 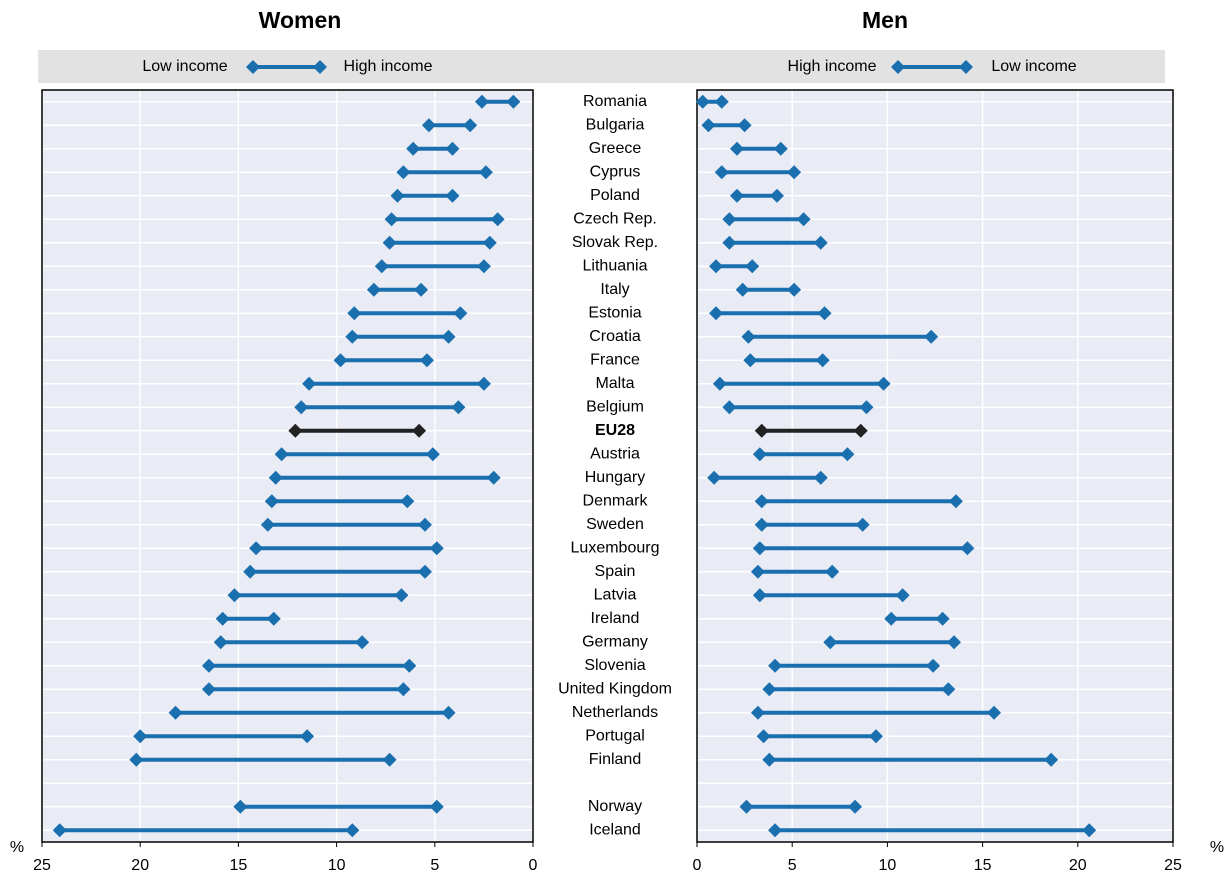 What do you see at coordinates (615, 101) in the screenshot?
I see `category-label: Romania` at bounding box center [615, 101].